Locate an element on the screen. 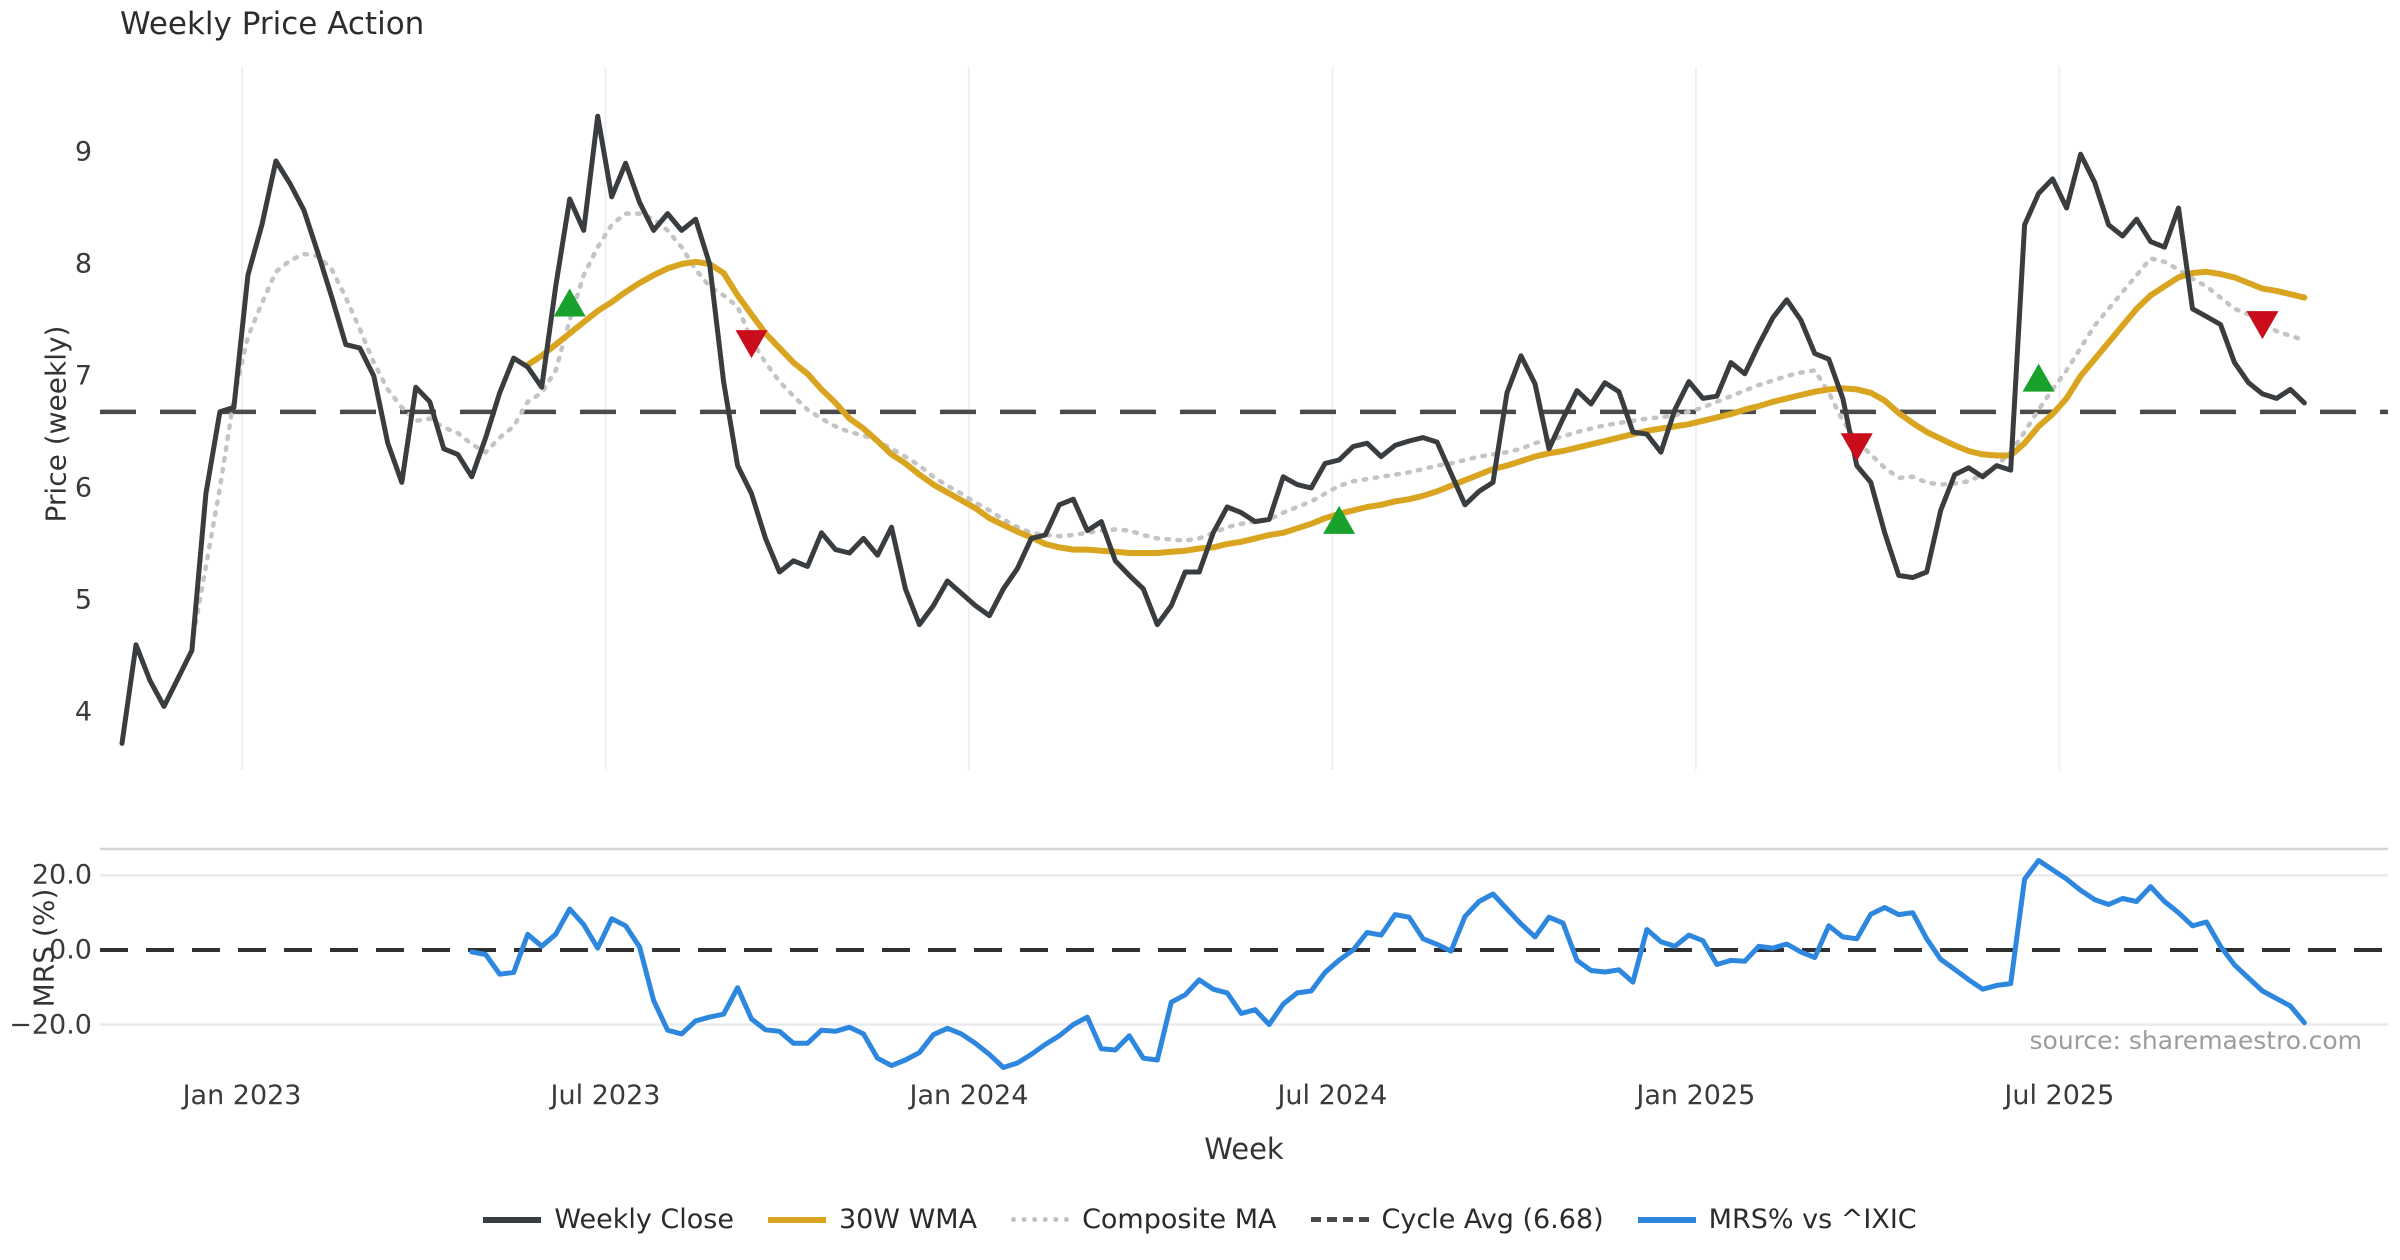 This screenshot has height=1260, width=2400. price-tick-label: 7 is located at coordinates (83, 376).